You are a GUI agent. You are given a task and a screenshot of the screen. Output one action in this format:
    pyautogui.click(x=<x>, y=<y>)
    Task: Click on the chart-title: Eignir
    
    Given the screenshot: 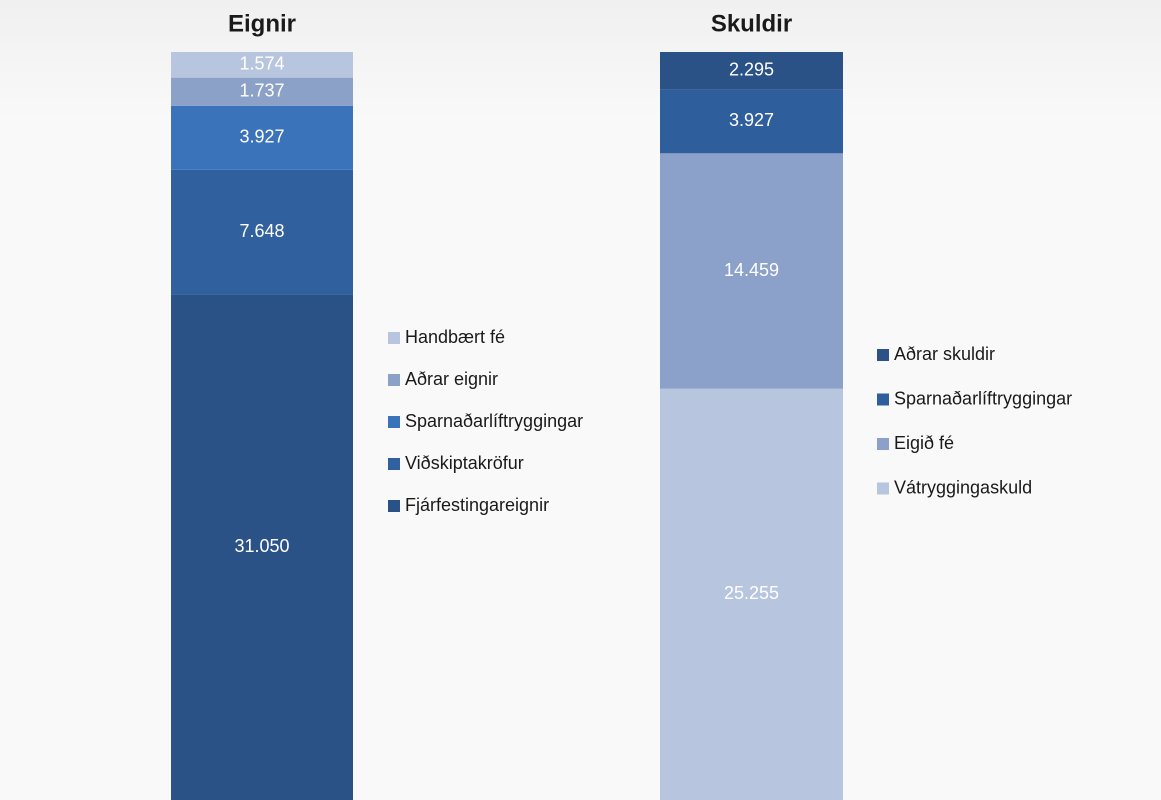 What is the action you would take?
    pyautogui.click(x=262, y=23)
    